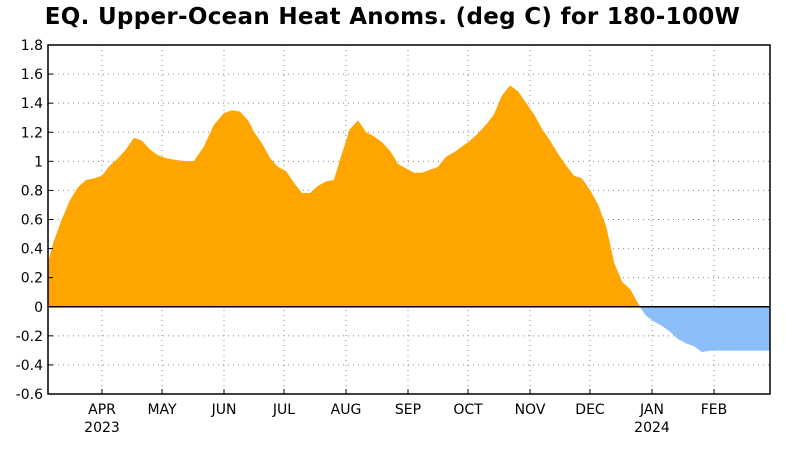  I want to click on y-tick-label: -0.6, so click(29, 395).